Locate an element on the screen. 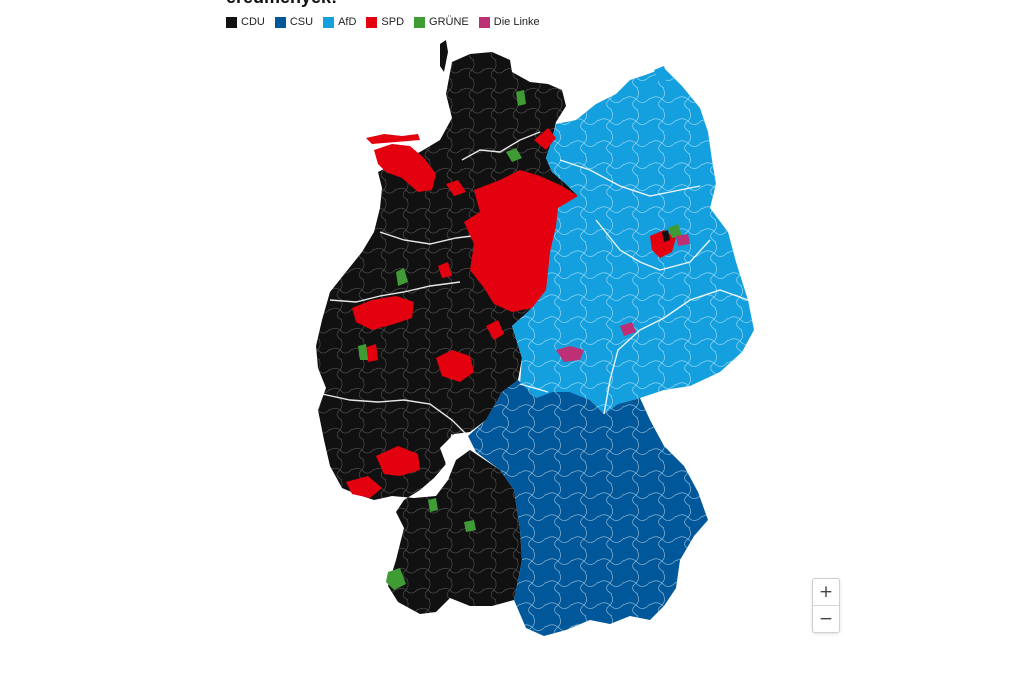 Image resolution: width=1035 pixels, height=690 pixels. gruene-region-hamburg is located at coordinates (514, 155).